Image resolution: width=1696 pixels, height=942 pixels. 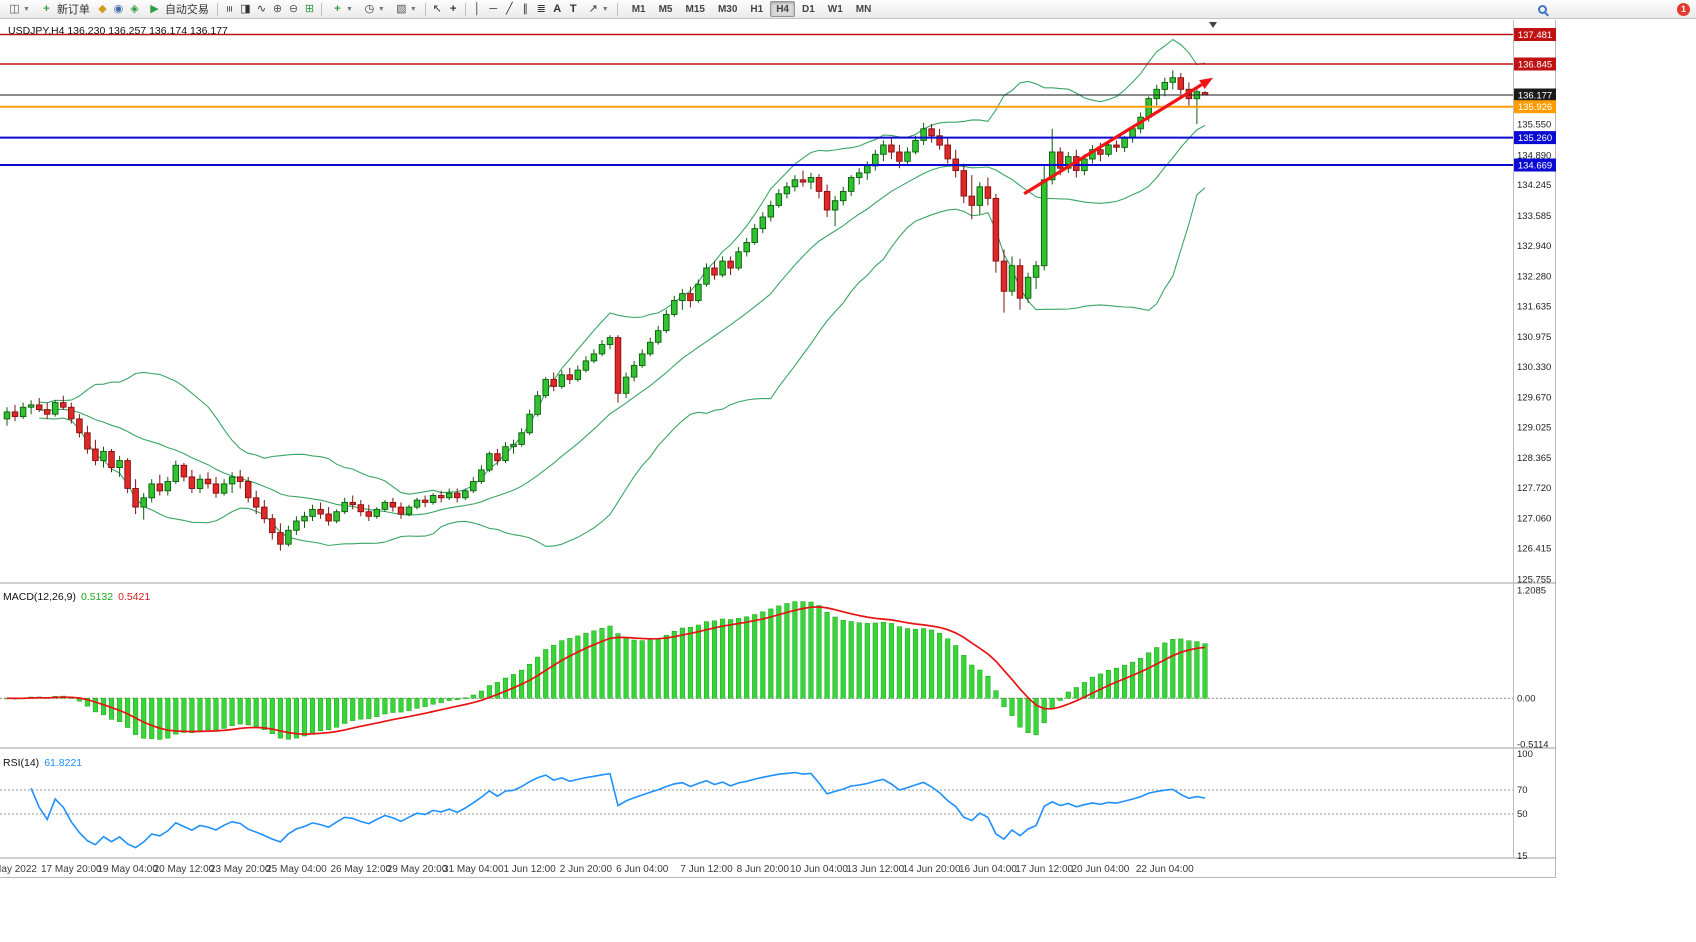 What do you see at coordinates (1534, 185) in the screenshot?
I see `svg-text: 134.245` at bounding box center [1534, 185].